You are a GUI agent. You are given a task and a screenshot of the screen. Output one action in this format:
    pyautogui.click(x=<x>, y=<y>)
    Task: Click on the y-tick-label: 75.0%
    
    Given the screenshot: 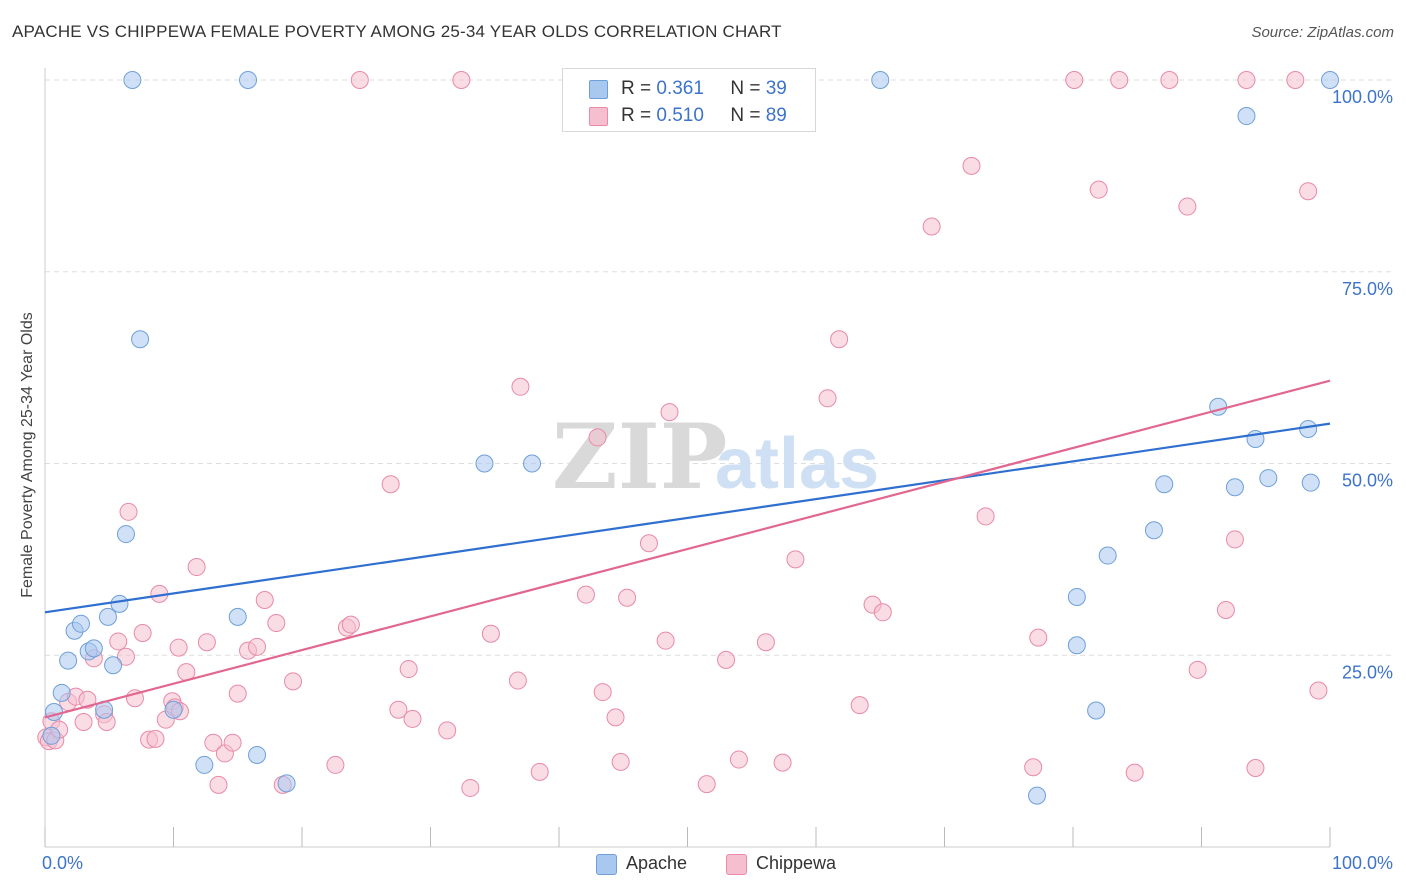 What is the action you would take?
    pyautogui.click(x=1367, y=289)
    